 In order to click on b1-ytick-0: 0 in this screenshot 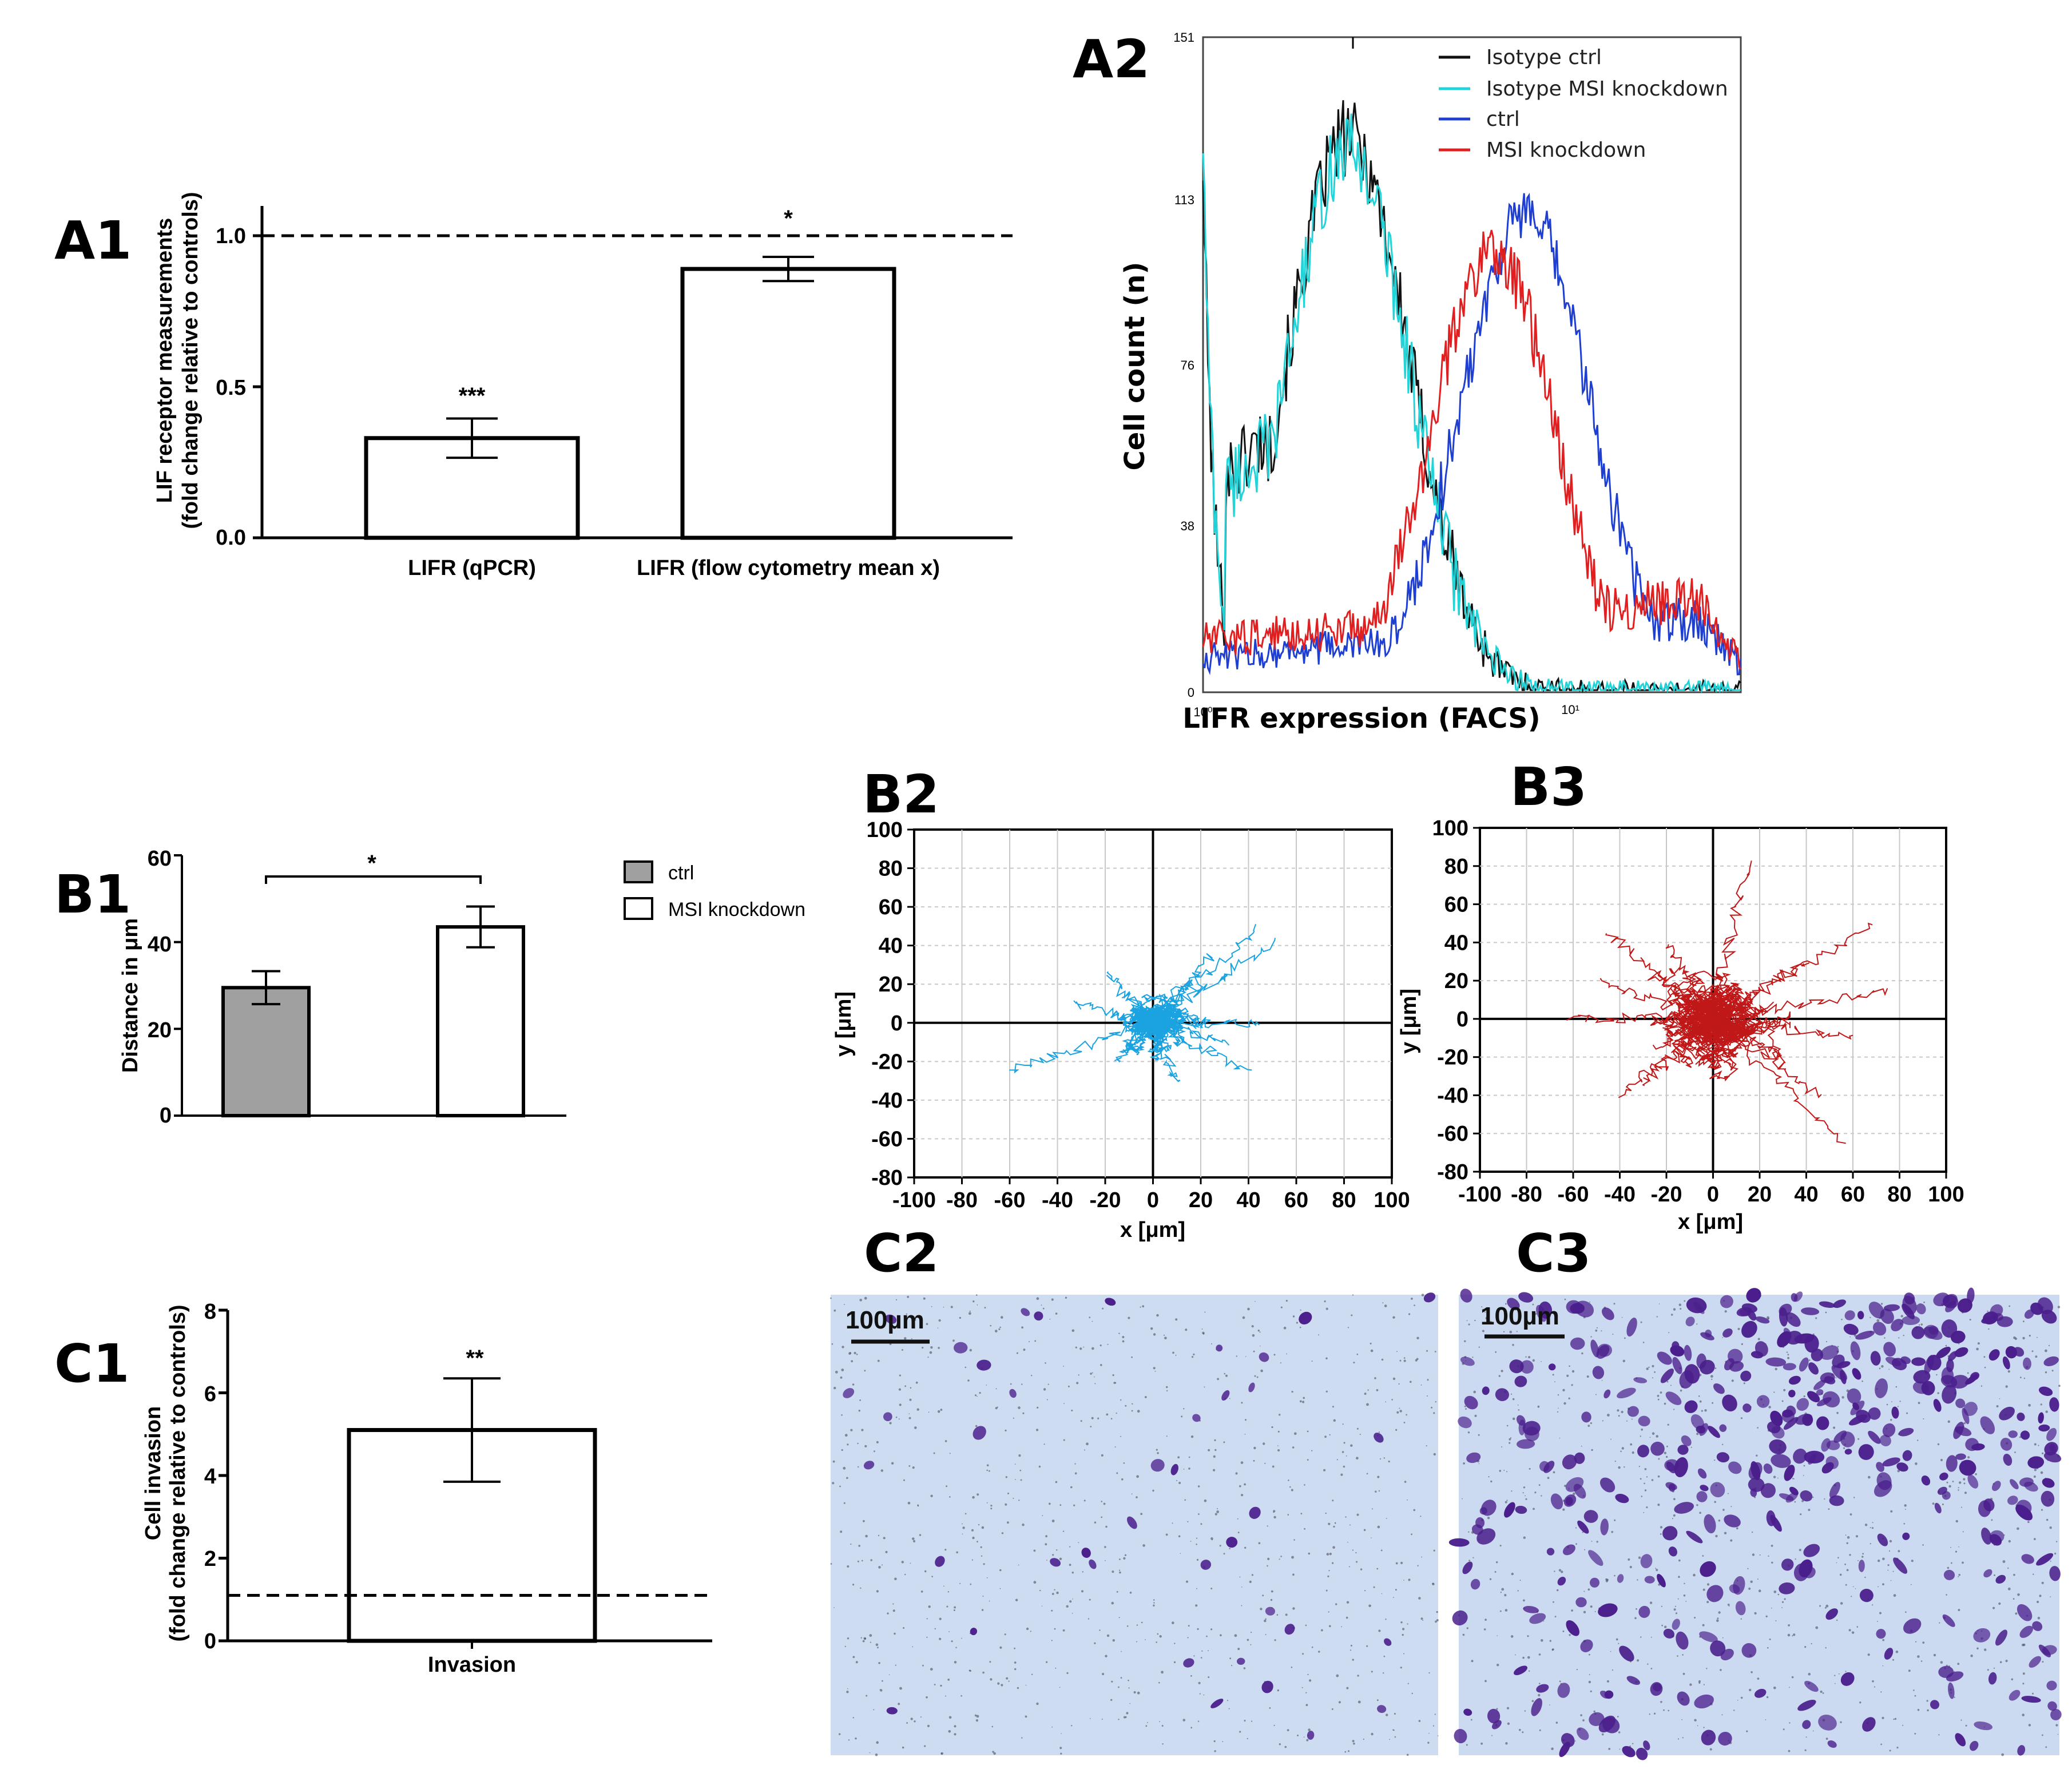, I will do `click(166, 1116)`.